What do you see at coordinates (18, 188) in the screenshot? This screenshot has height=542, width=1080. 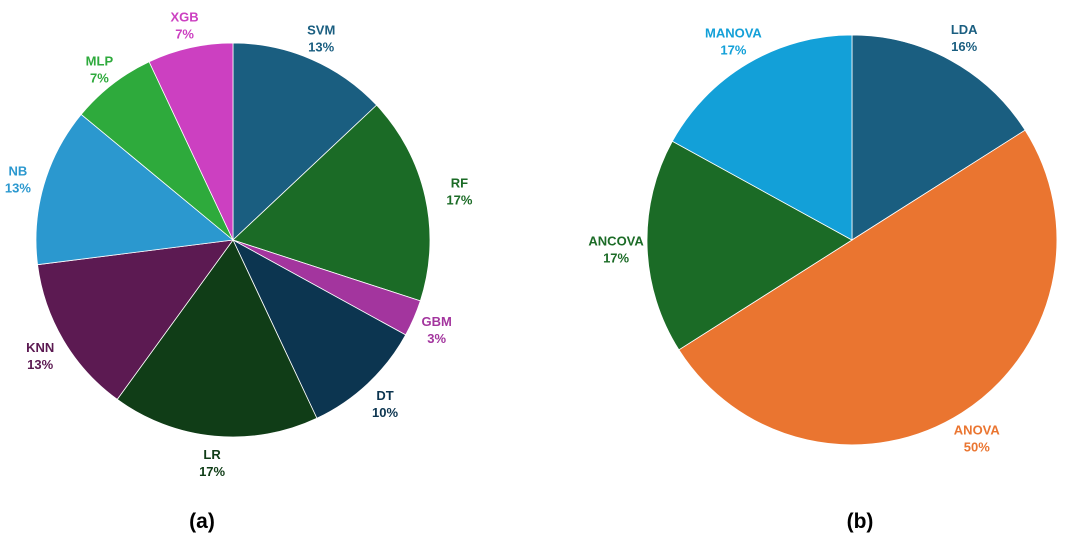 I see `slice-percent-nb: 13%` at bounding box center [18, 188].